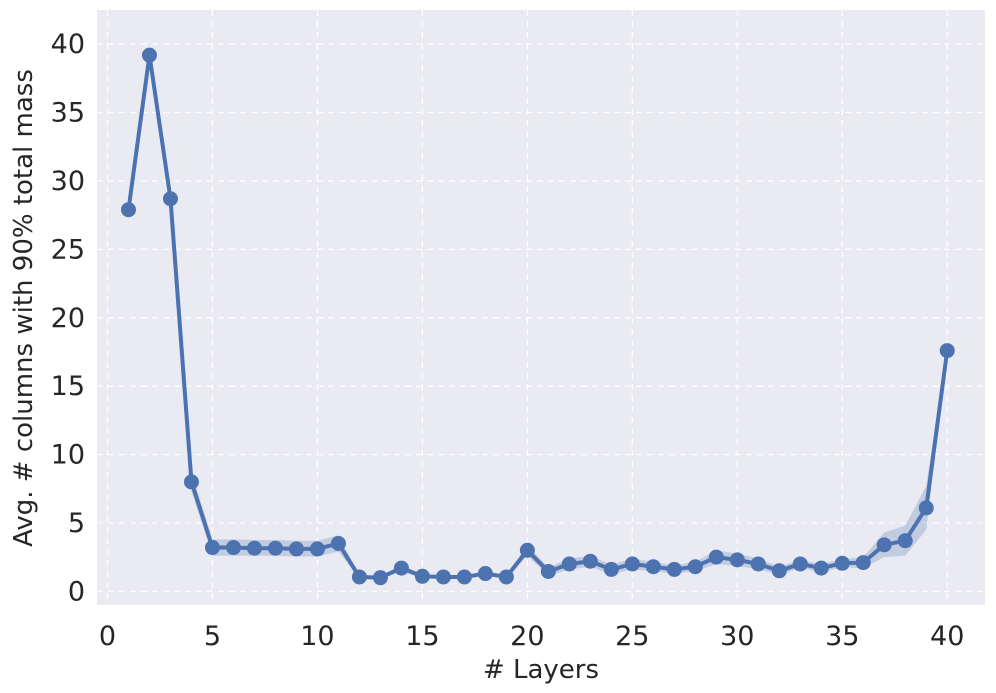 The image size is (996, 693). What do you see at coordinates (632, 636) in the screenshot?
I see `x-tick-label: 25` at bounding box center [632, 636].